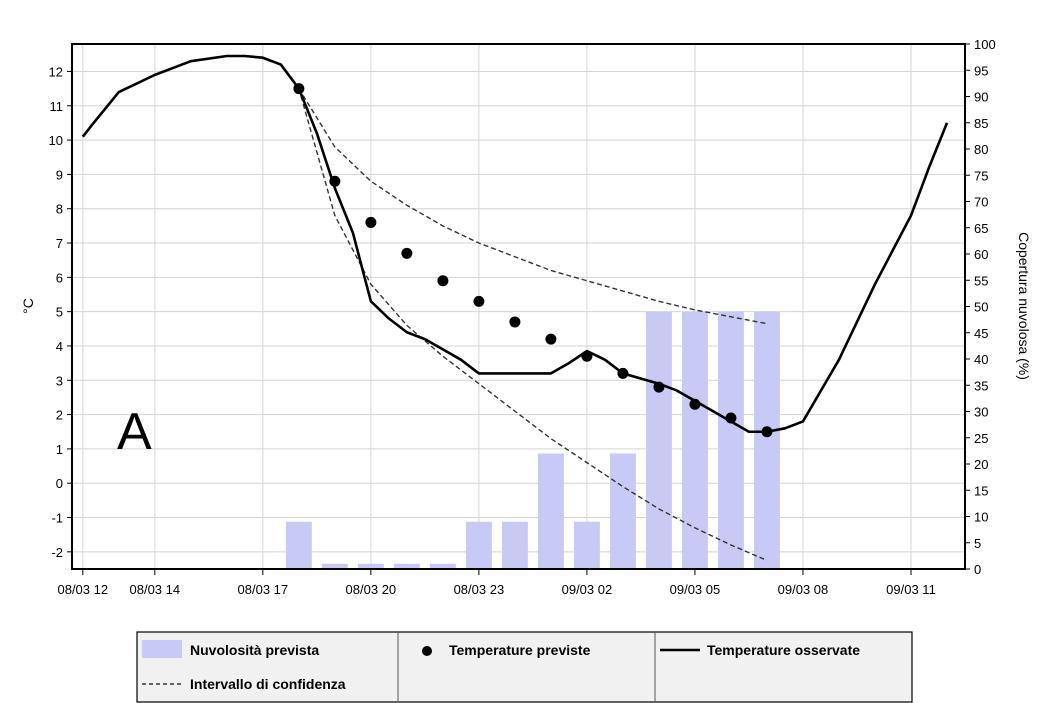  I want to click on y-right-tick-label: 50, so click(981, 307).